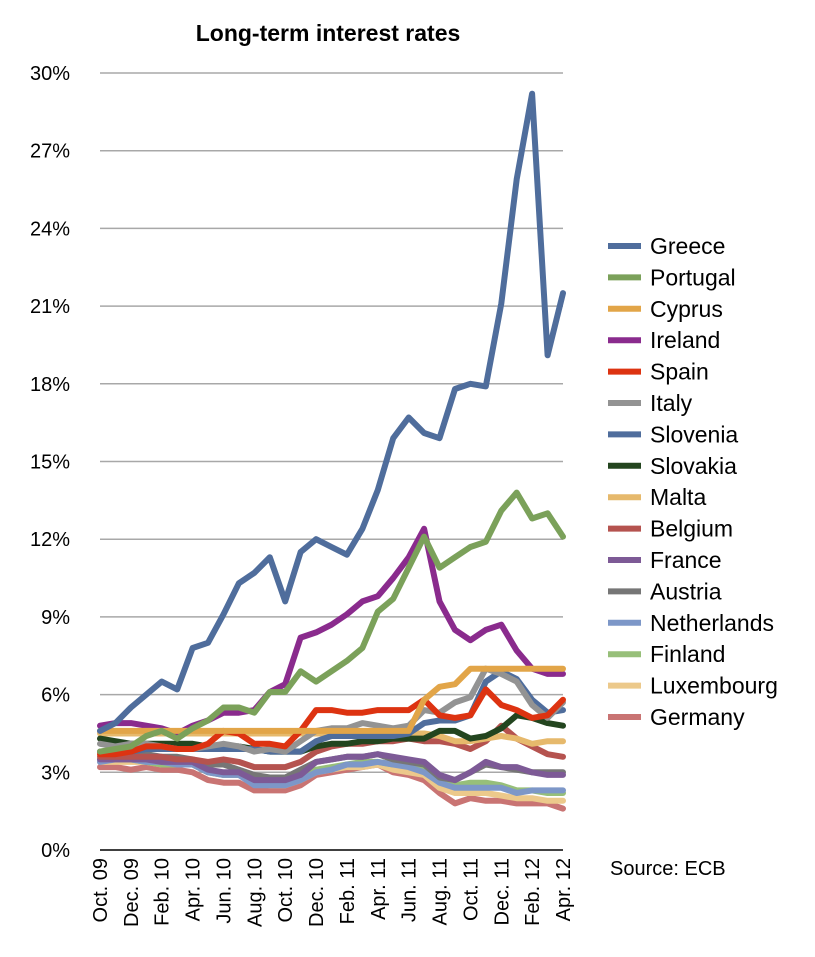  Describe the element at coordinates (331, 631) in the screenshot. I see `series-line-ireland` at that location.